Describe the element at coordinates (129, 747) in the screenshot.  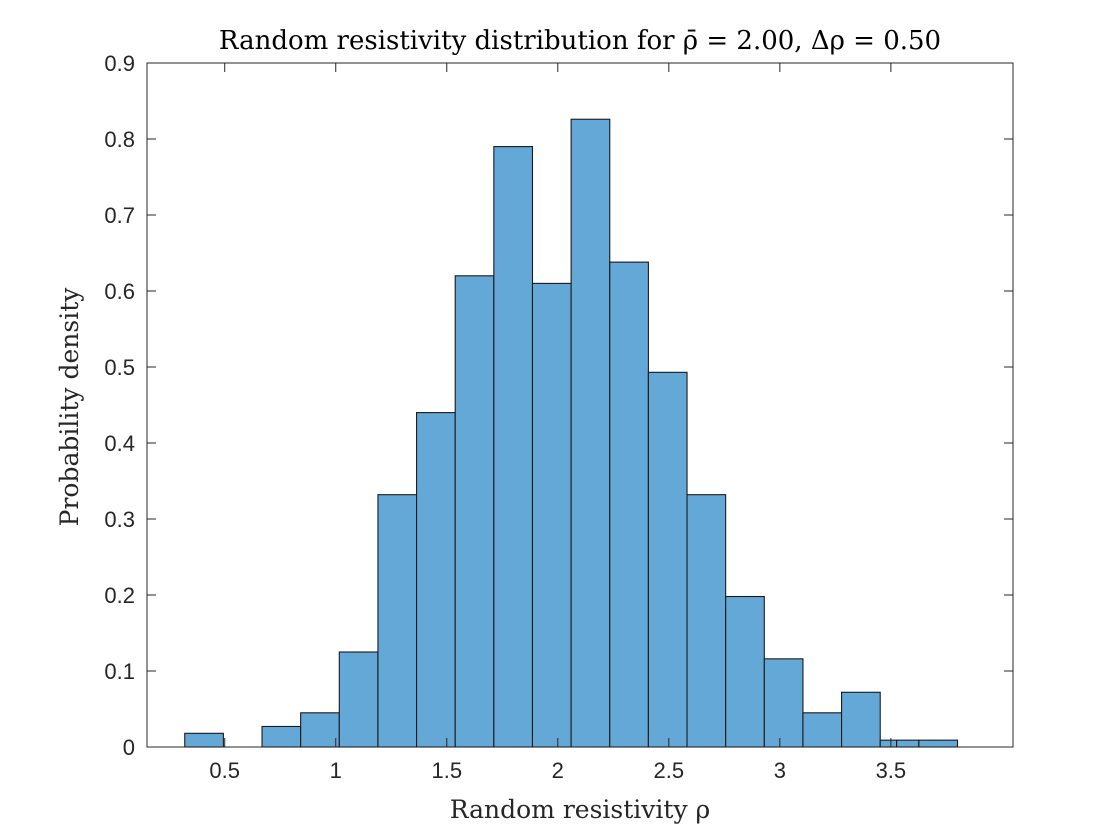
I see `y-tick-label: 0` at that location.